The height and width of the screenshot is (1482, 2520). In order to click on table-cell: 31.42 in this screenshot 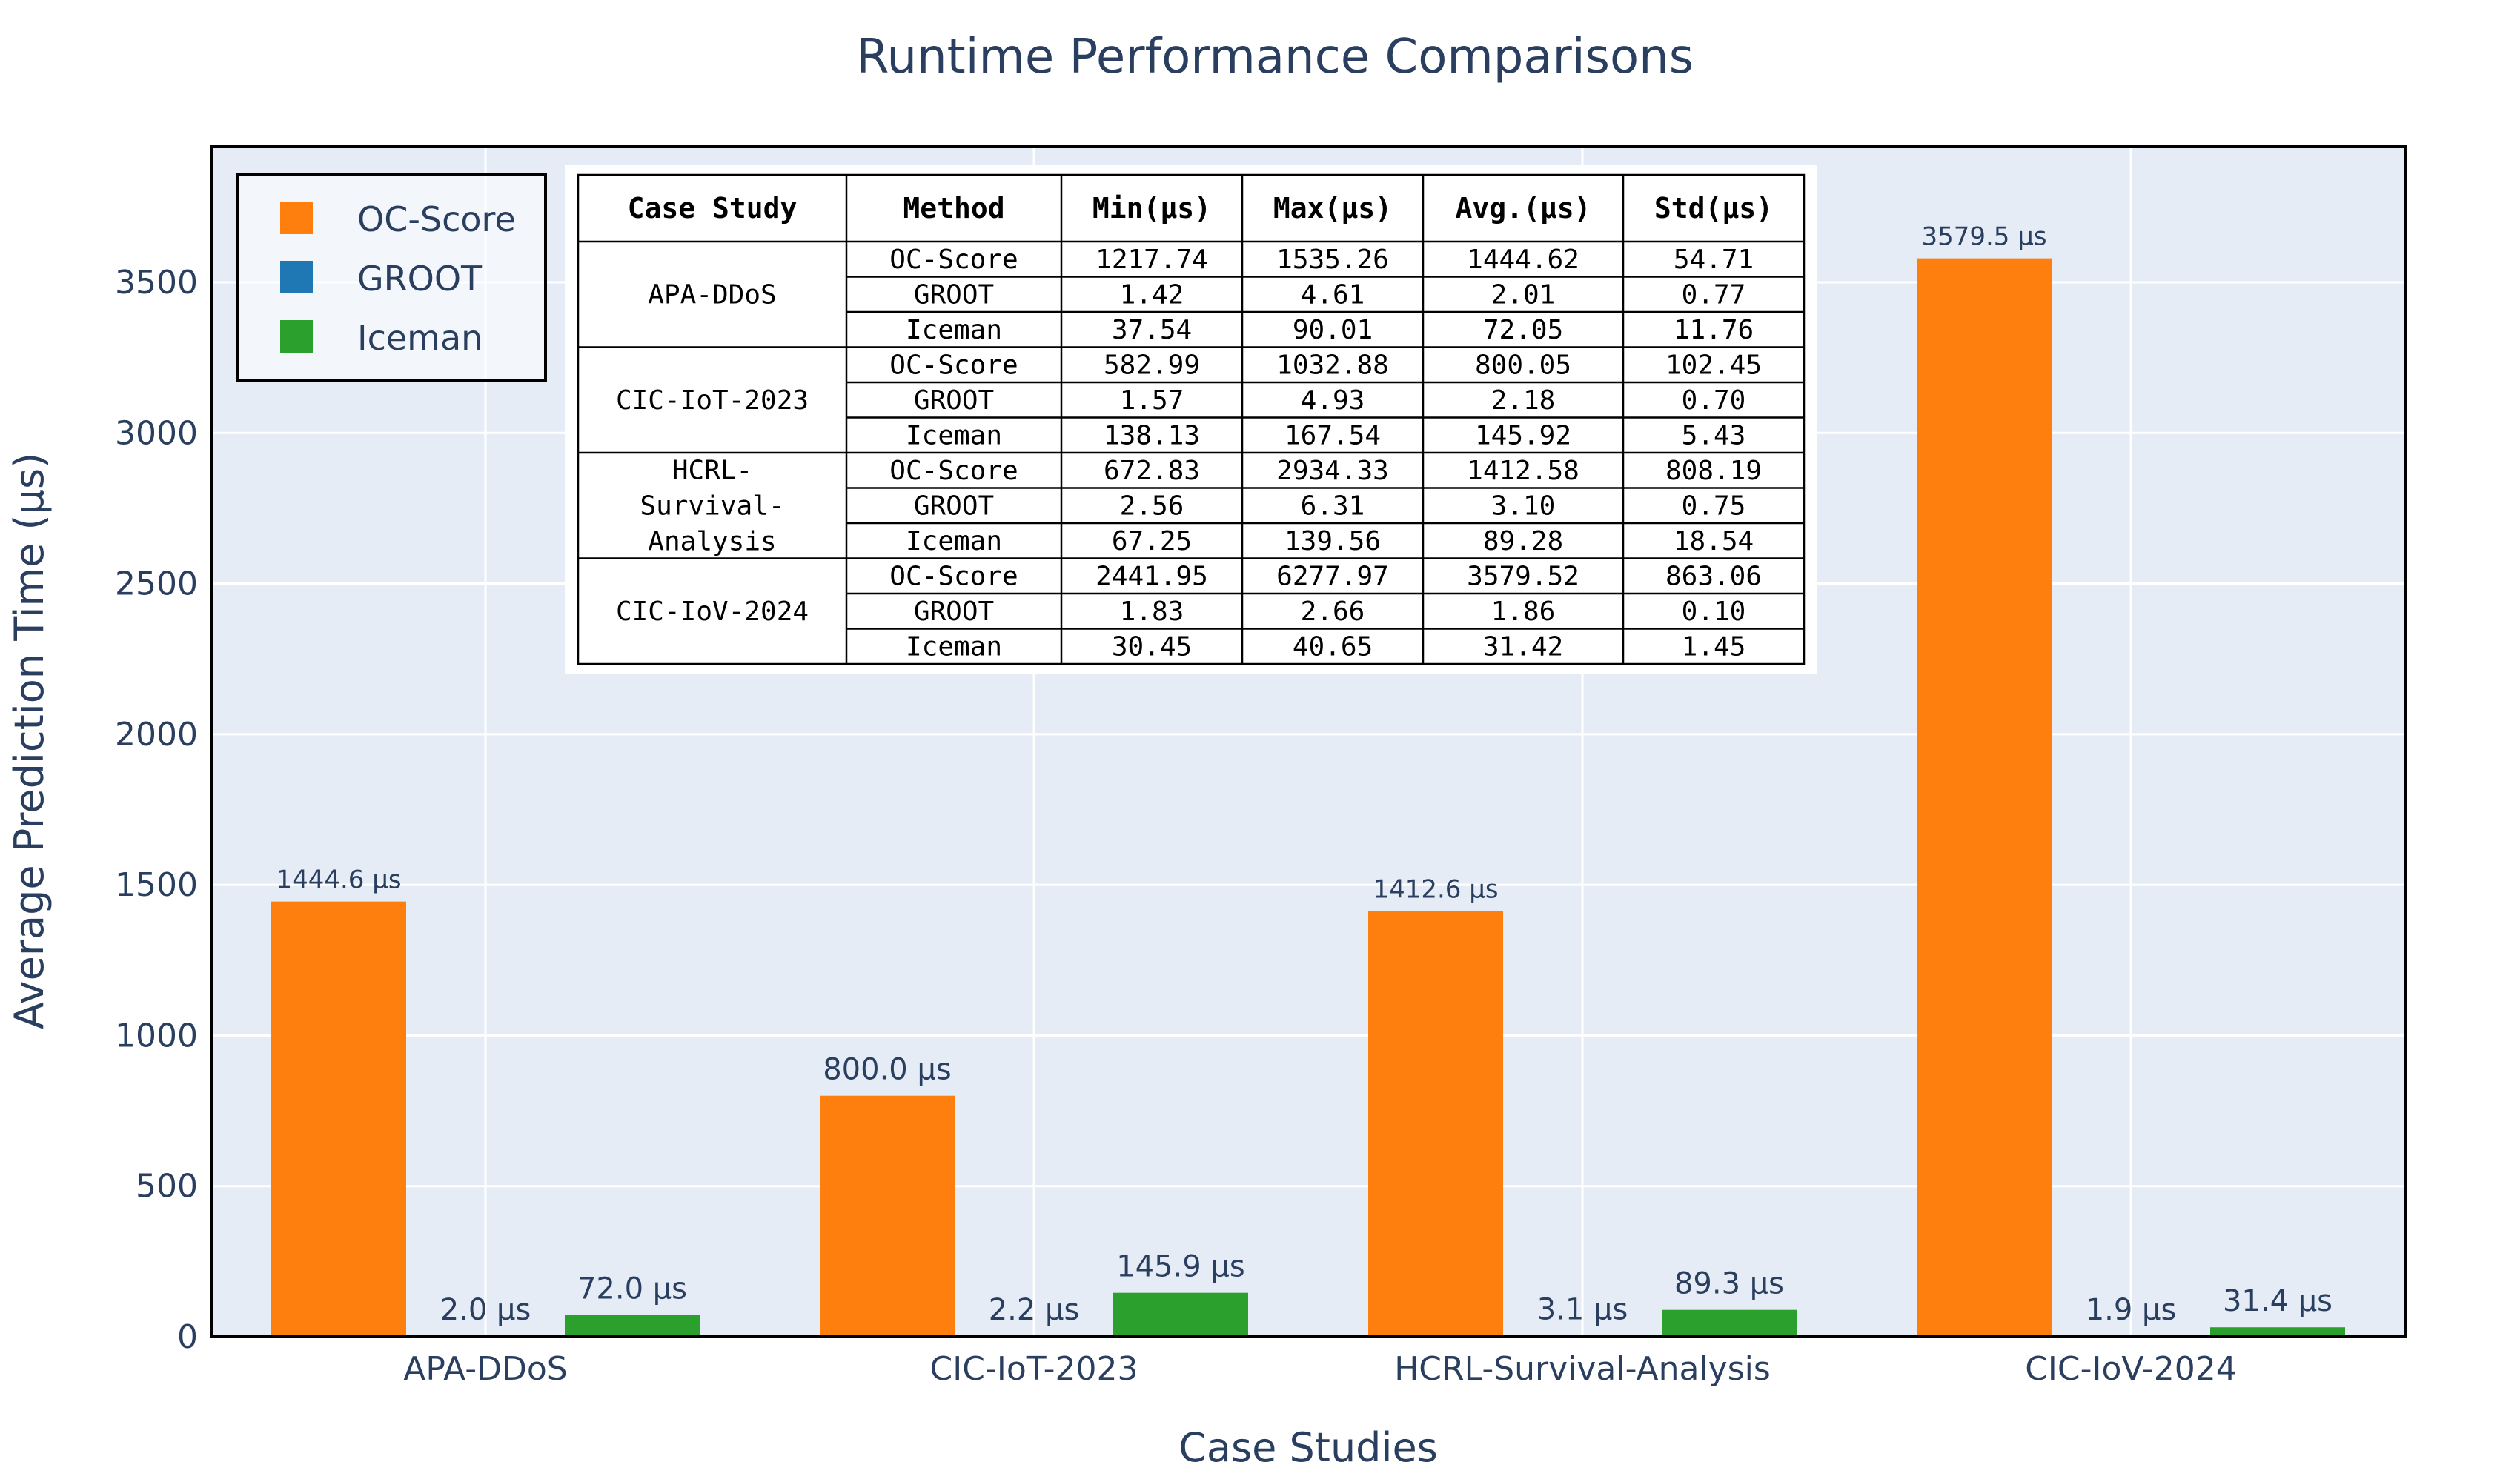, I will do `click(1523, 647)`.